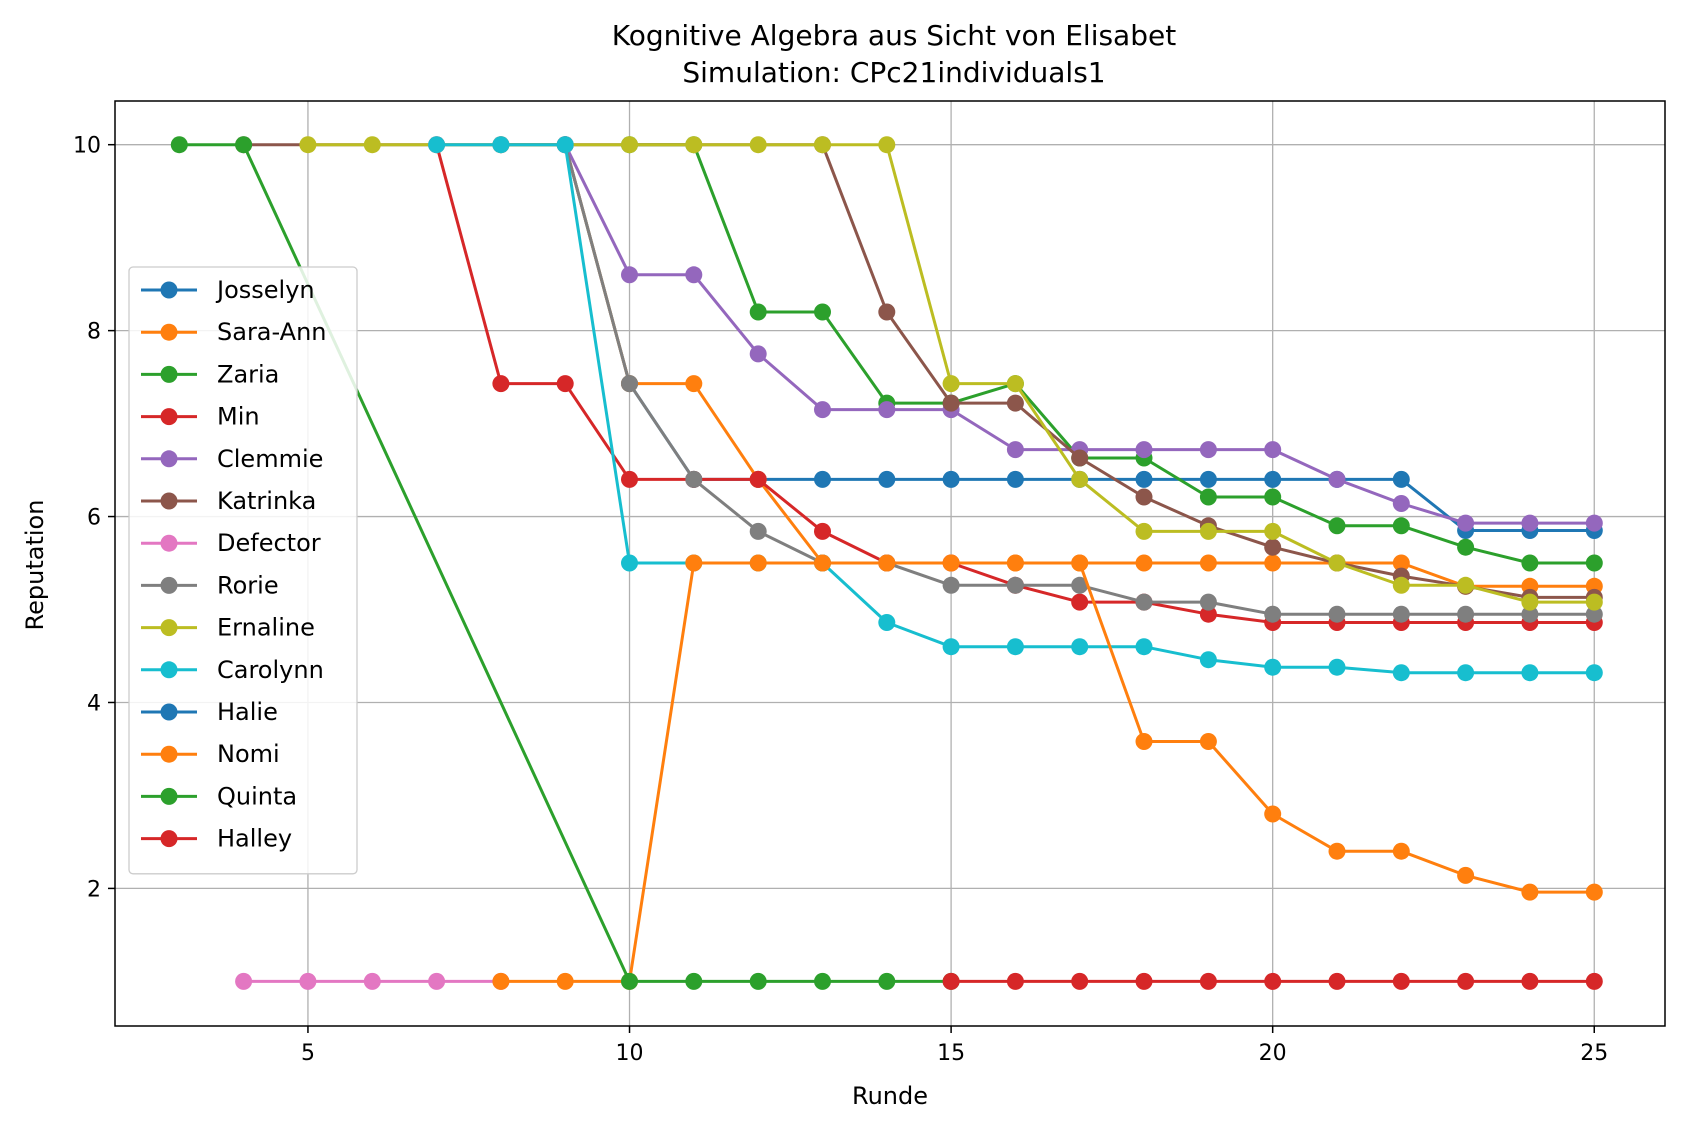  I want to click on y-tick-label: 8, so click(94, 332).